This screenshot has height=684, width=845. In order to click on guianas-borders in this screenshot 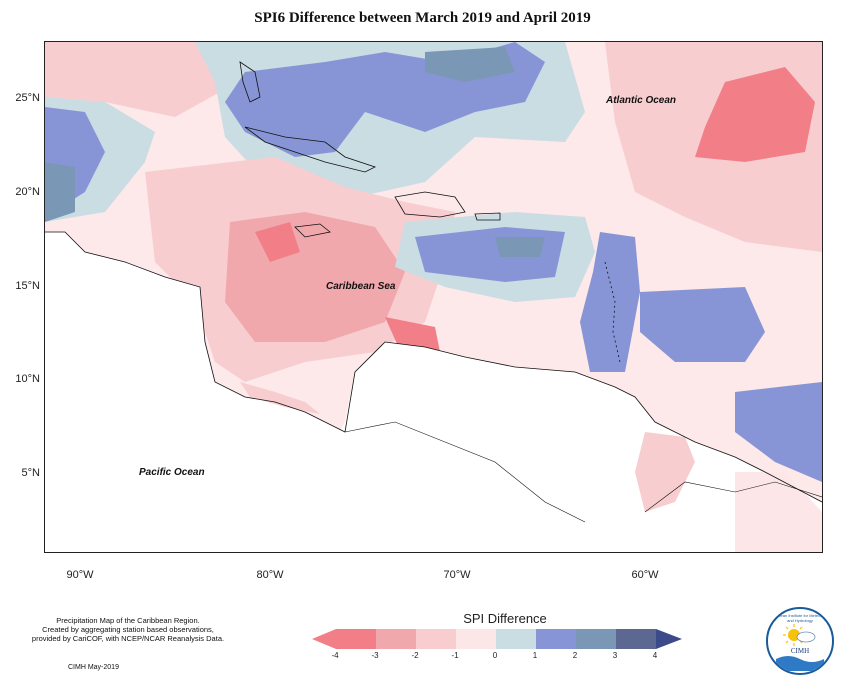, I will do `click(733, 497)`.